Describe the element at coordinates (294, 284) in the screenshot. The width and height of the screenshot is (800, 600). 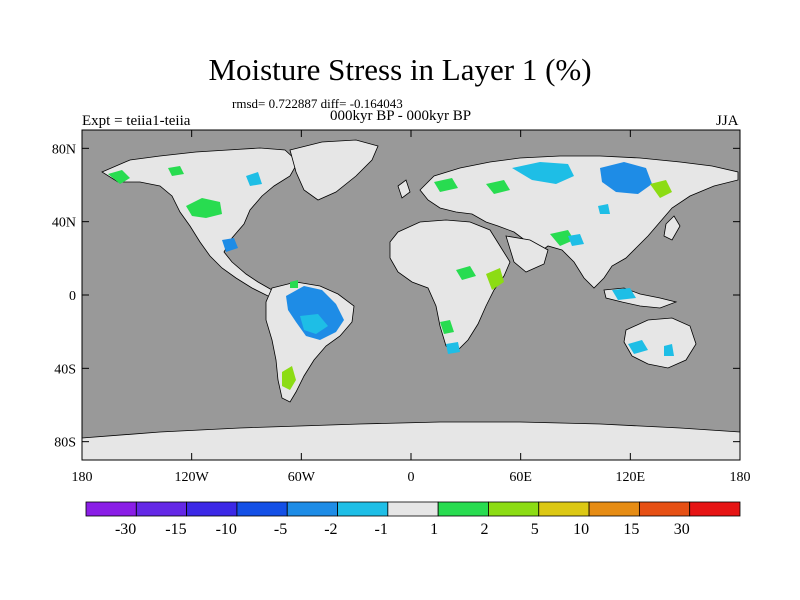
I see `patch-positive-amazon-north` at that location.